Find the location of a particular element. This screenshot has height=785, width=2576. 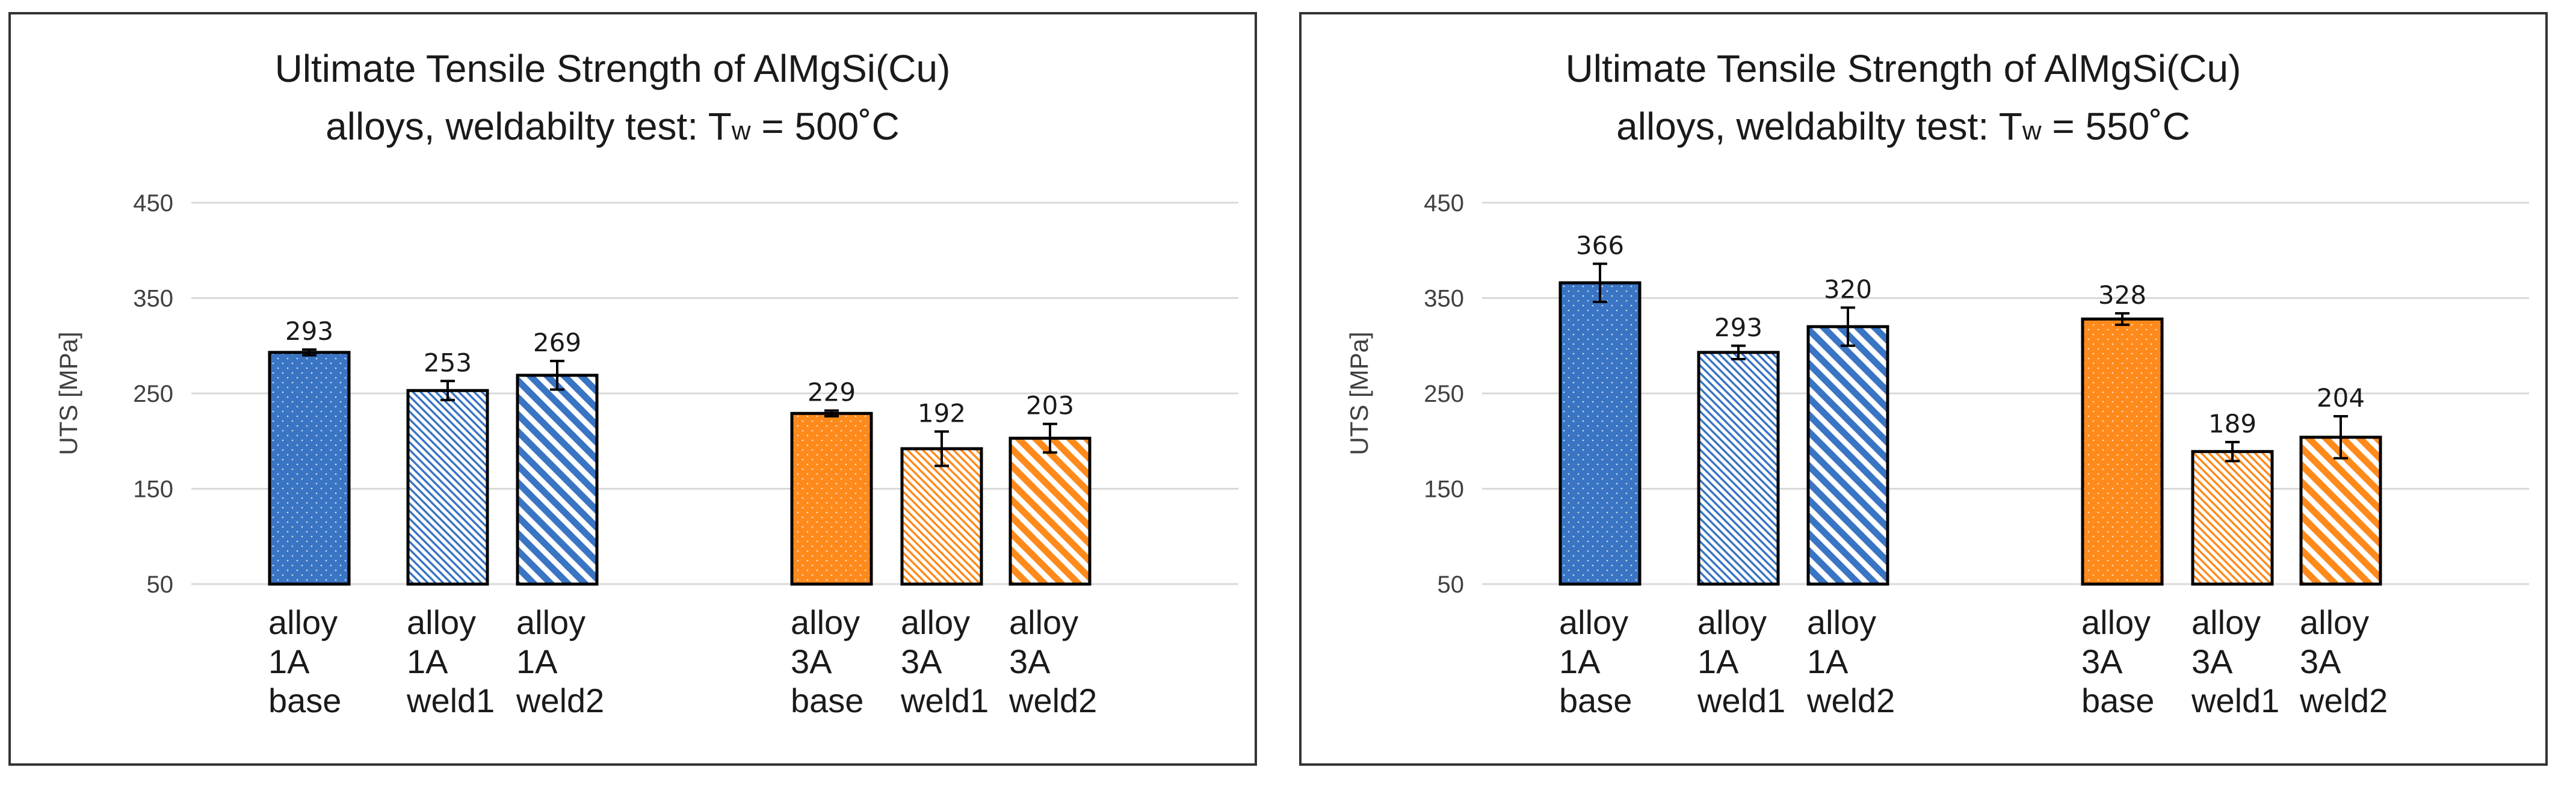

data-label: 328 is located at coordinates (2122, 295).